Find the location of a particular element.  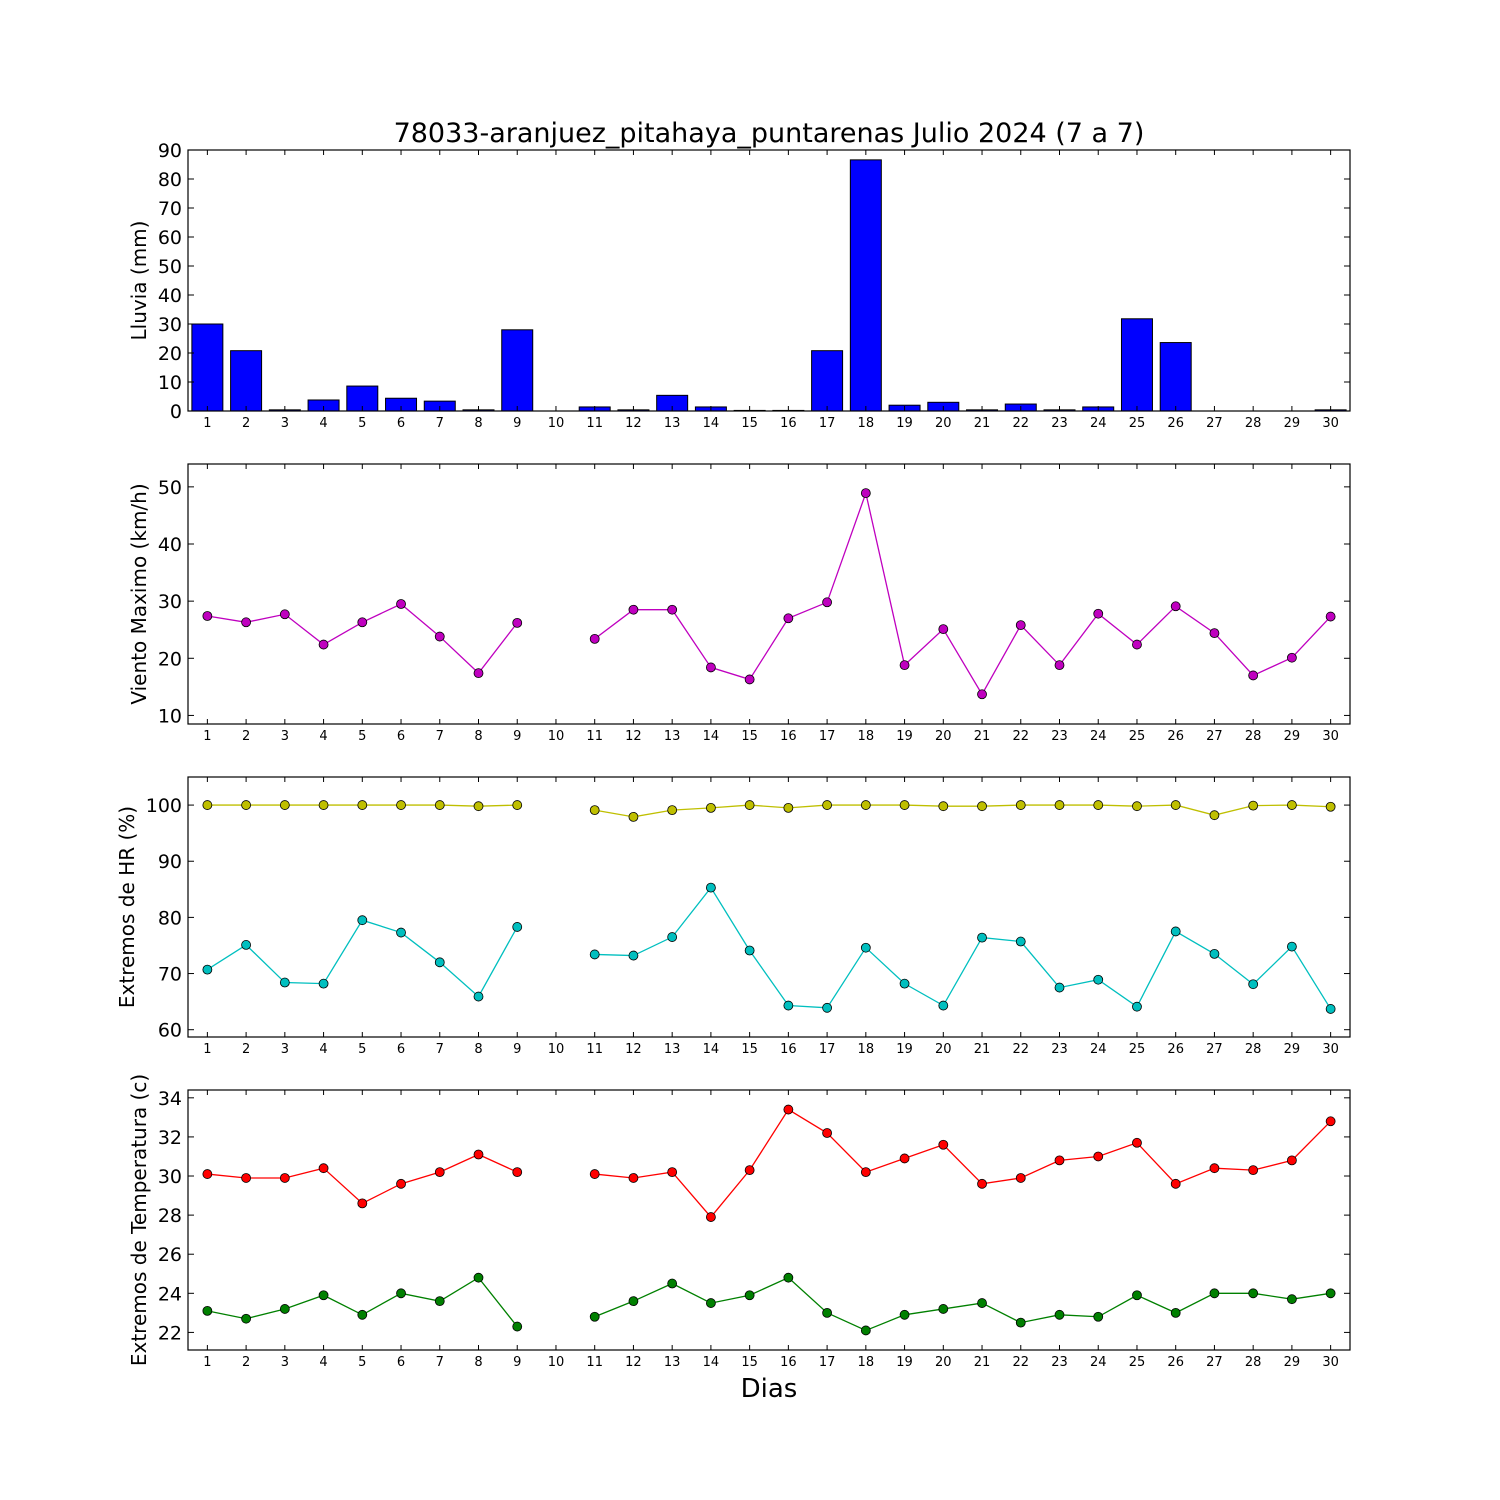

plot-area is located at coordinates (769, 280).